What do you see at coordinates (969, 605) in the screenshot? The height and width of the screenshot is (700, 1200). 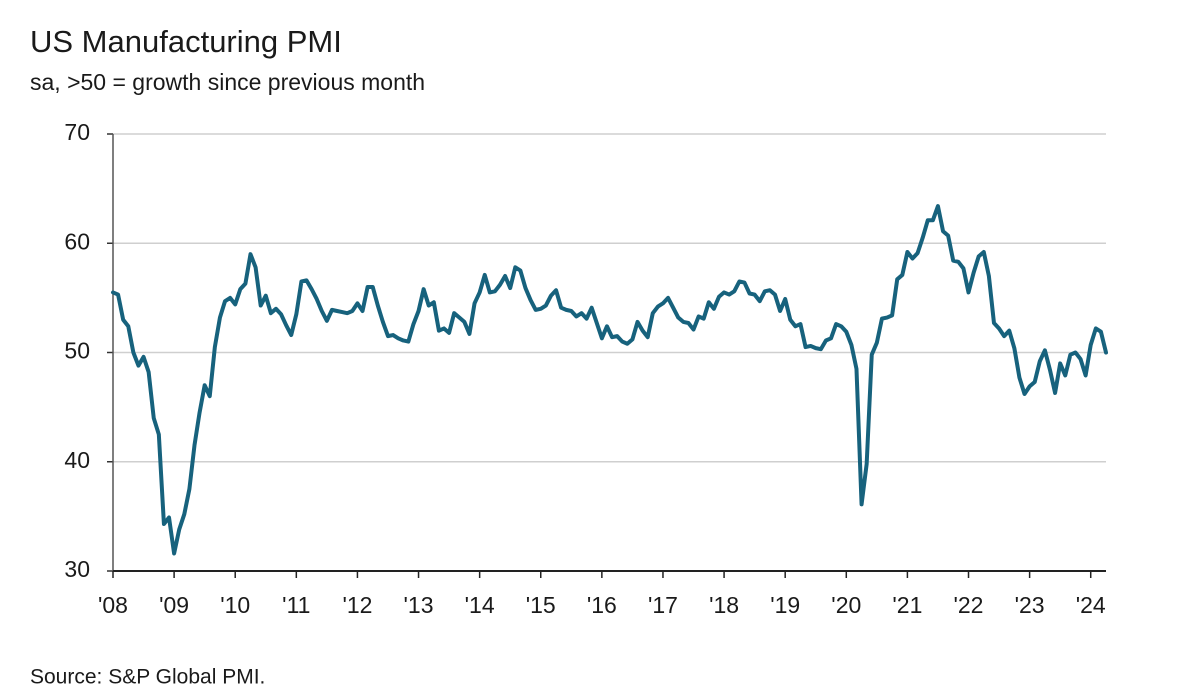 I see `x-tick-label: '22` at bounding box center [969, 605].